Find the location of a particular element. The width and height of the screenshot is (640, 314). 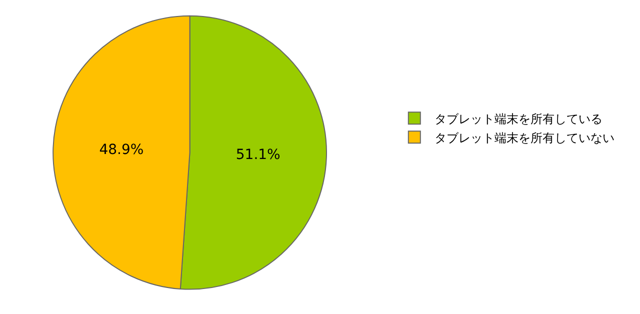

legend-label: タブレット端末を所有している is located at coordinates (518, 119).